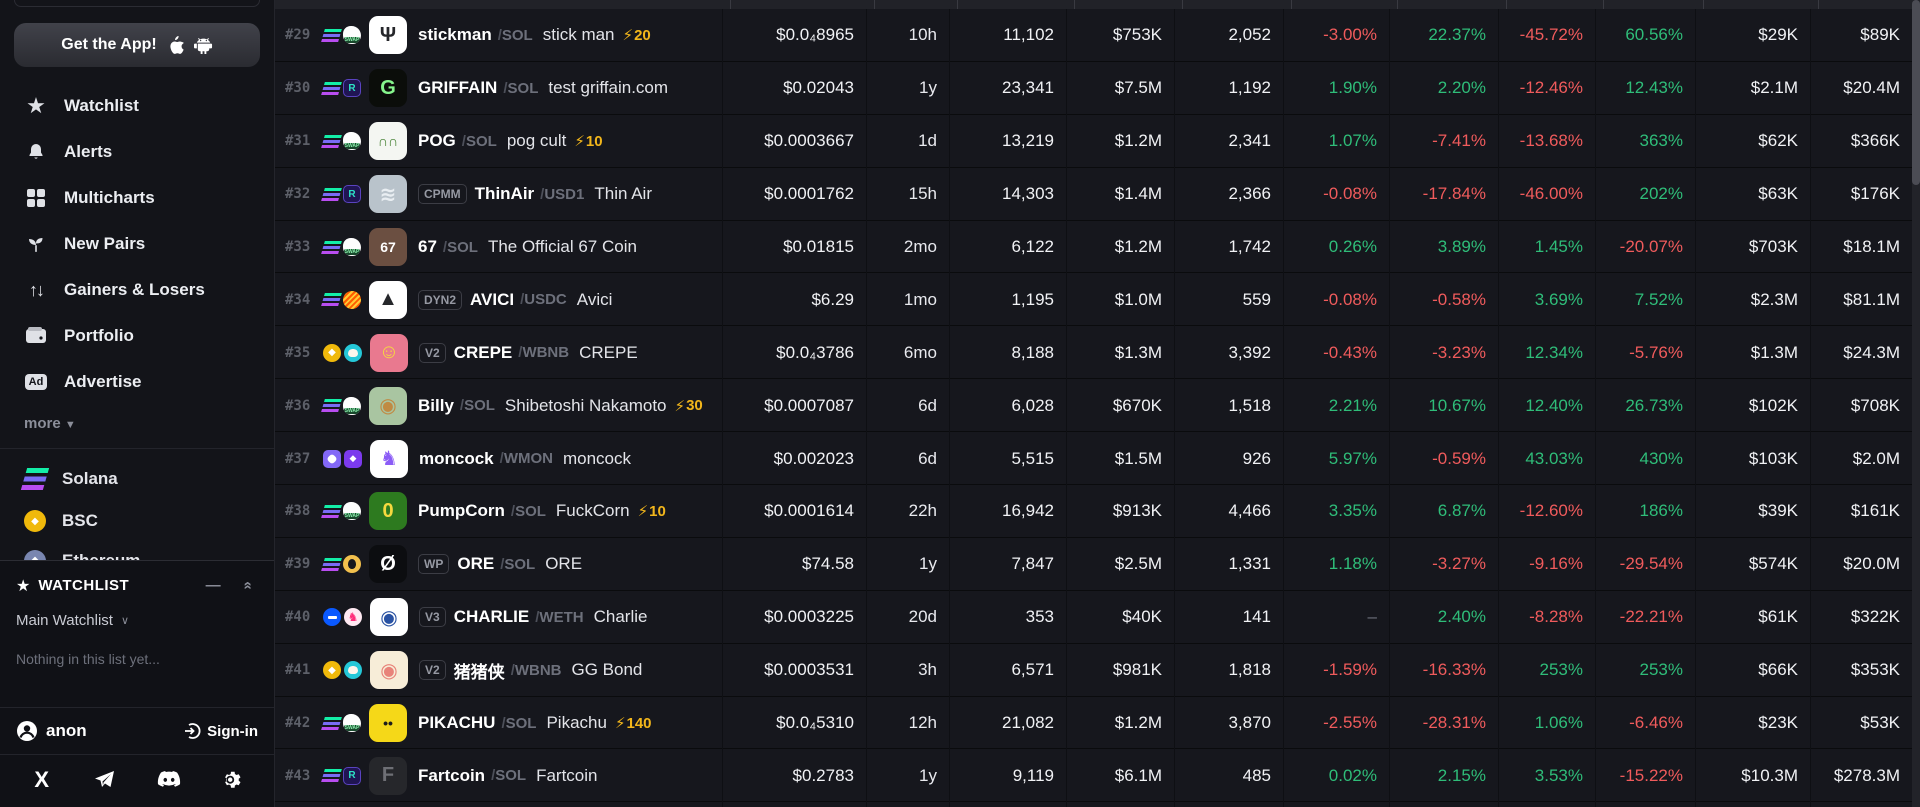  I want to click on pair-row, so click(1093, 804).